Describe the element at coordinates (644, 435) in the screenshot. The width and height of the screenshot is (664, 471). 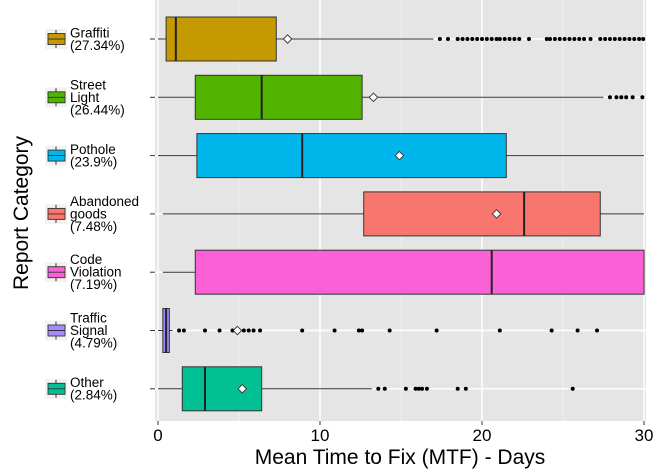
I see `x-tick-label: 30` at that location.